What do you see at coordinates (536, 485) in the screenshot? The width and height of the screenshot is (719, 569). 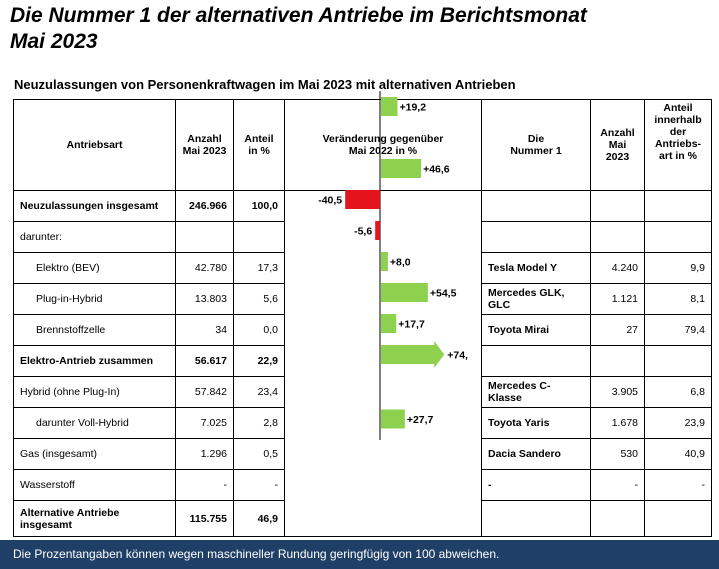 I see `row-nummer1: -` at bounding box center [536, 485].